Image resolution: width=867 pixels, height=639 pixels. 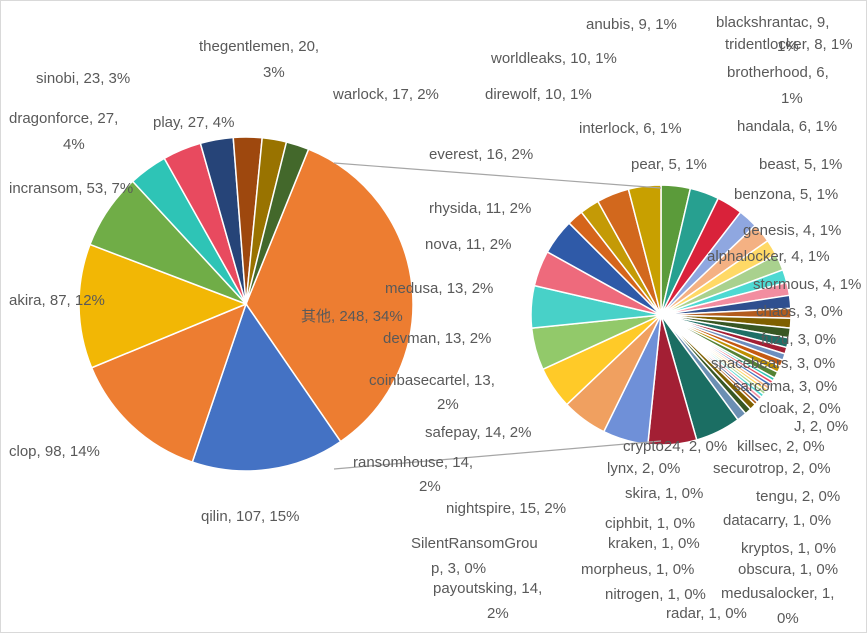 I want to click on main-label-sinobi-7: sinobi, 23, 3%, so click(x=83, y=78).